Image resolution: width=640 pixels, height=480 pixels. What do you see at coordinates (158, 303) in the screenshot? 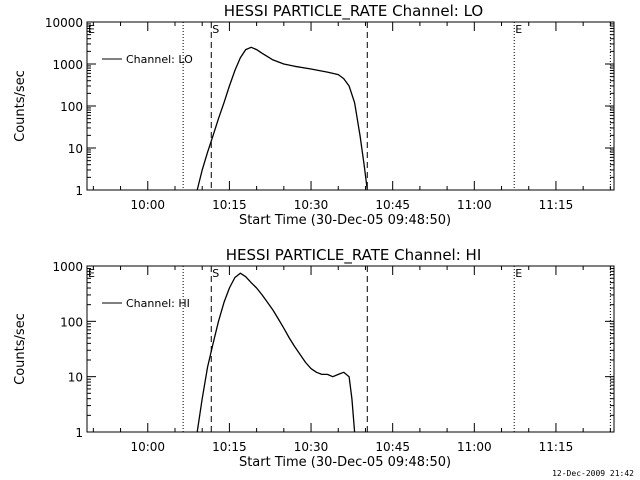
I see `legend-label: Channel: HI` at bounding box center [158, 303].